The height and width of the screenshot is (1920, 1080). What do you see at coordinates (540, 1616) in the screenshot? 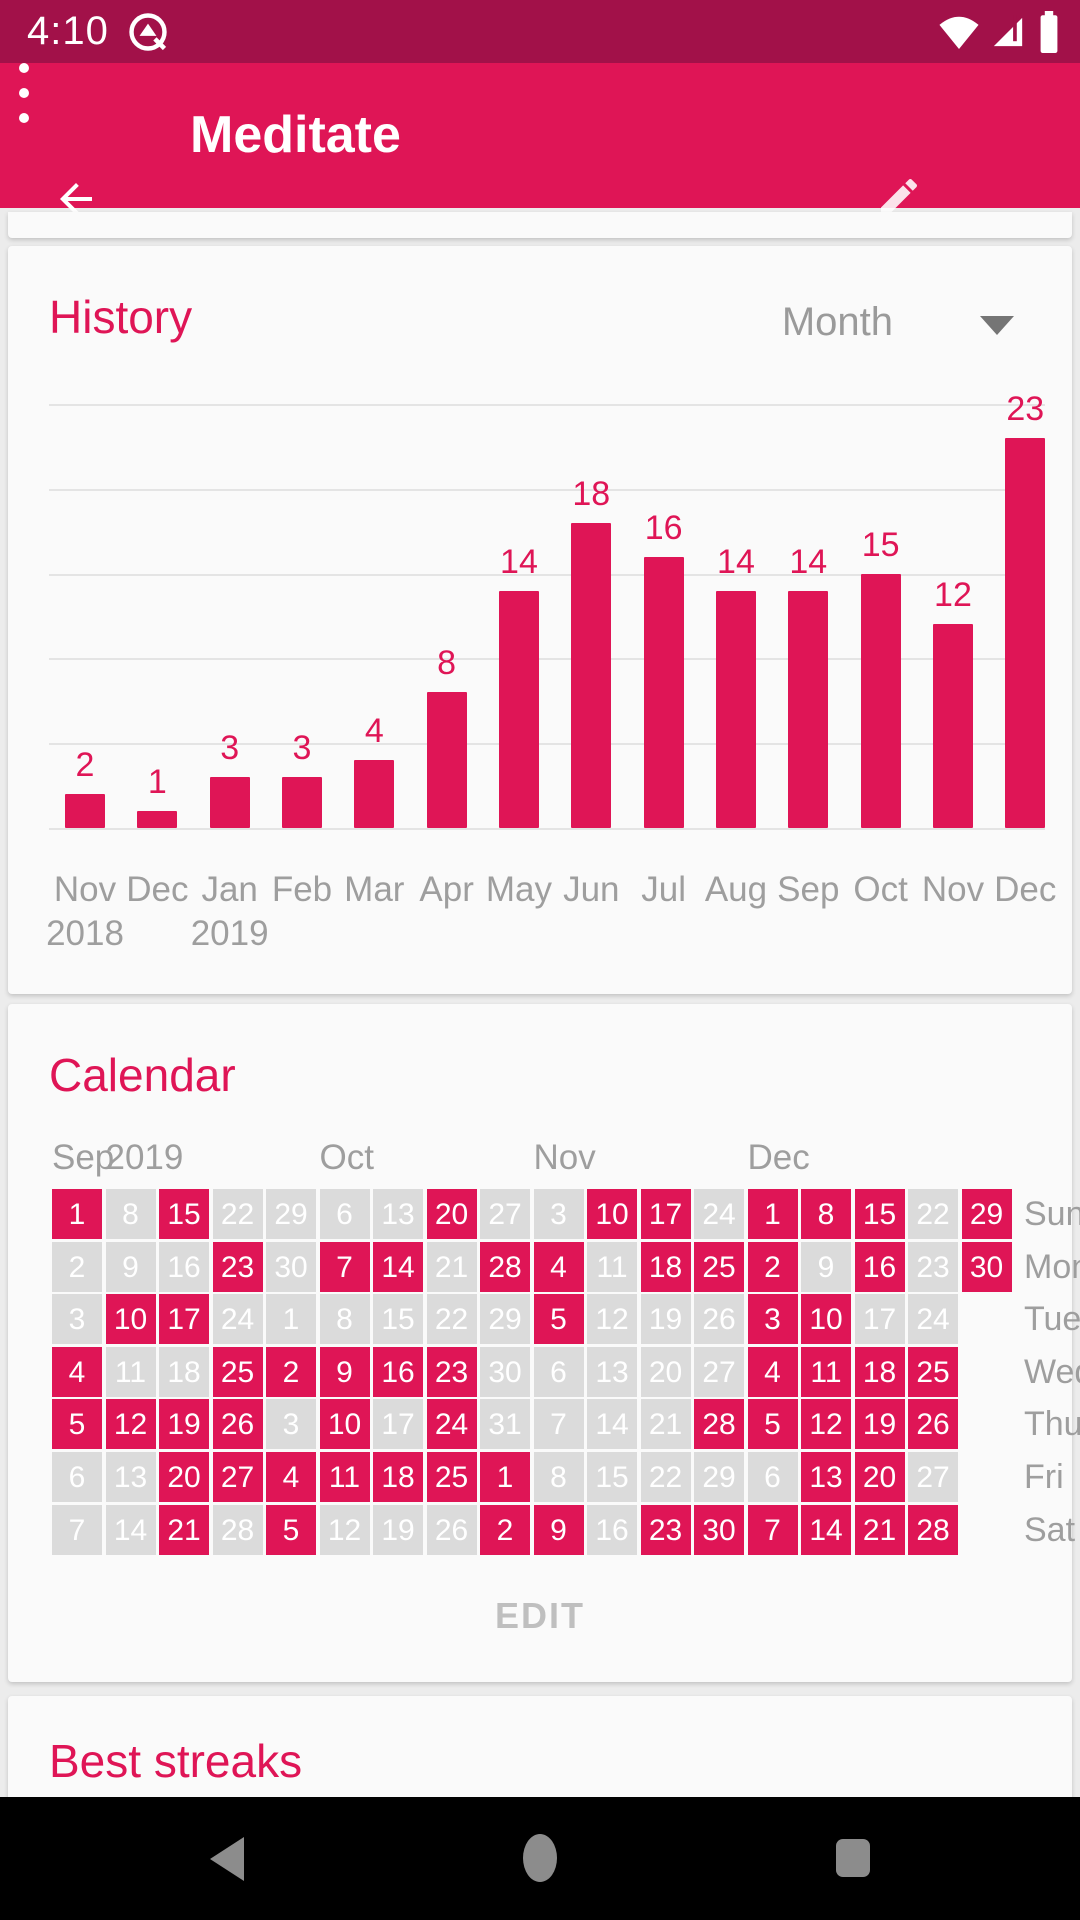
I see `edit-button: EDIT` at bounding box center [540, 1616].